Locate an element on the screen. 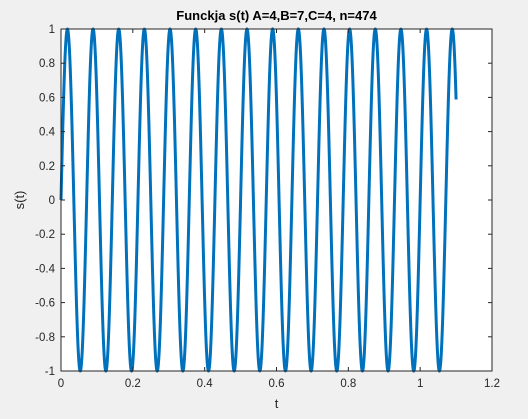 The height and width of the screenshot is (419, 528). y-tick-label: 1 is located at coordinates (52, 30).